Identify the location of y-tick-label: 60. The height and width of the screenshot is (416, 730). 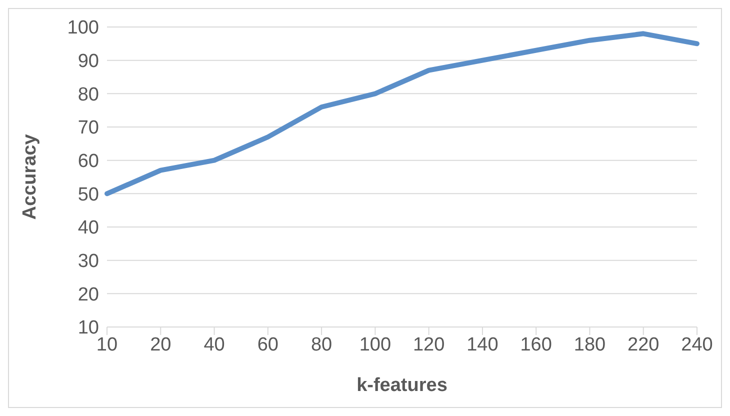
(88, 161).